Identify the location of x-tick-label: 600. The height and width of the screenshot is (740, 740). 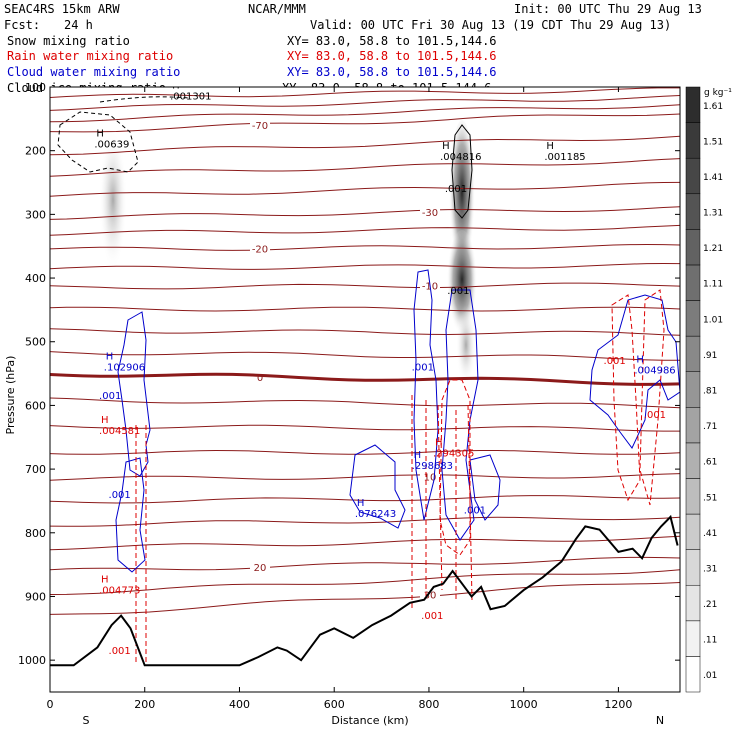
(334, 704).